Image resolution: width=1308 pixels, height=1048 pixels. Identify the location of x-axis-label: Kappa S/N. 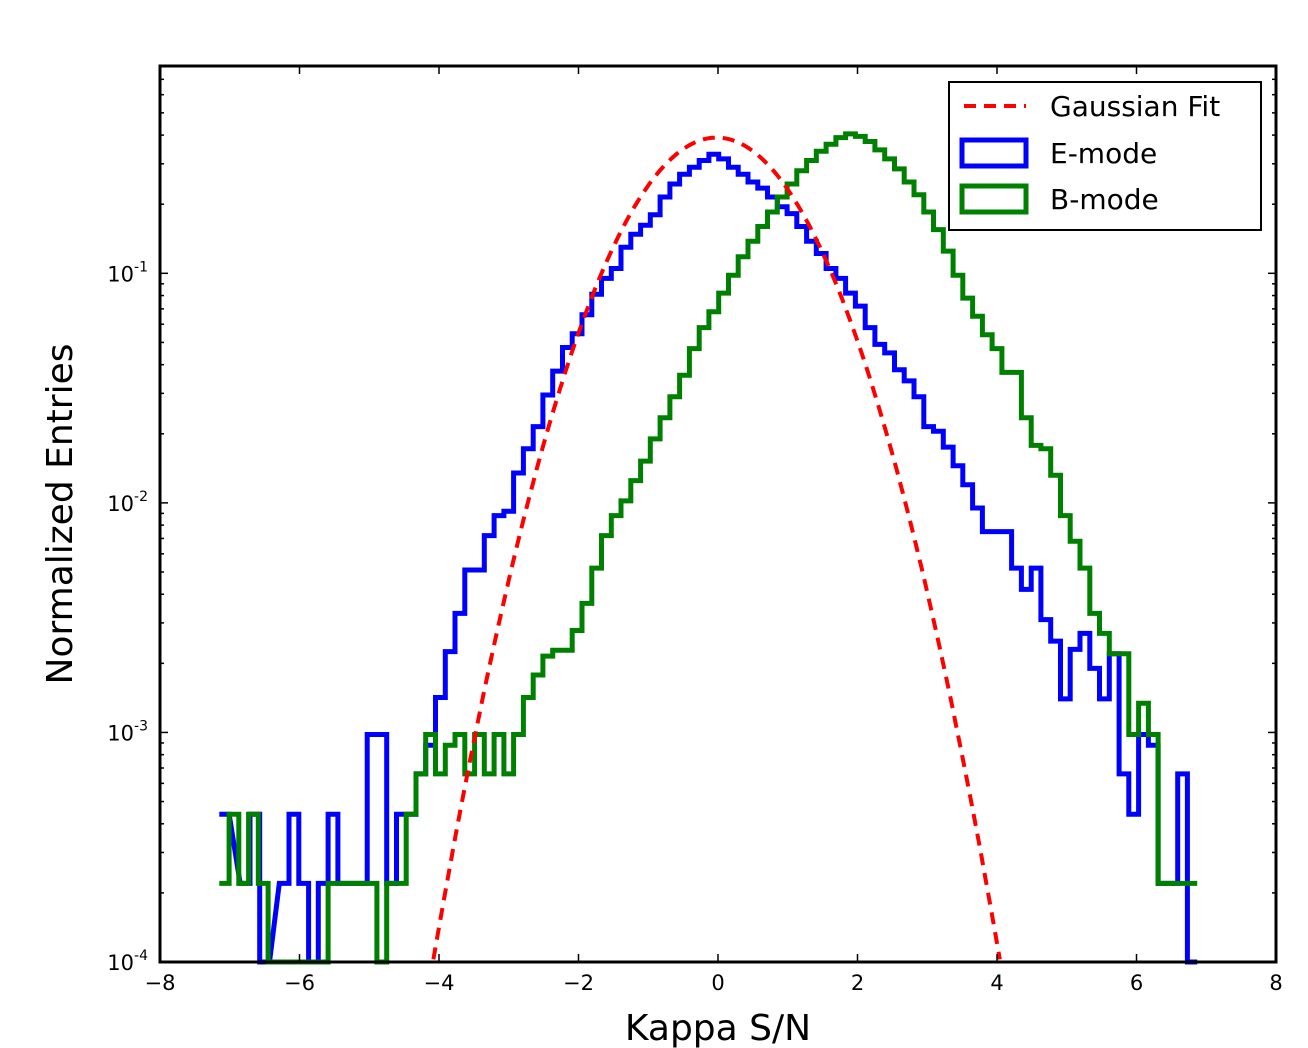
(718, 1028).